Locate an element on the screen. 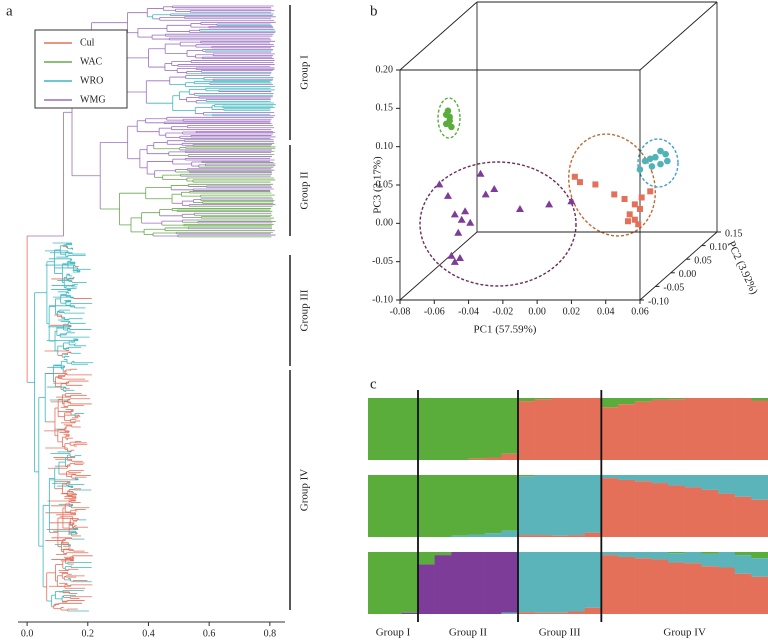 The image size is (768, 642). y-tick-label: -0.10 is located at coordinates (382, 299).